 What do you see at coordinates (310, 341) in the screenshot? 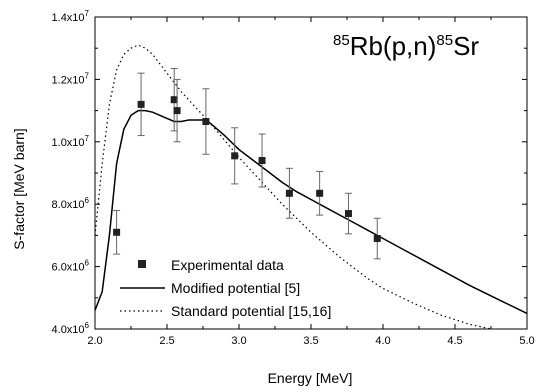
I see `x-tick-label: 3.5` at bounding box center [310, 341].